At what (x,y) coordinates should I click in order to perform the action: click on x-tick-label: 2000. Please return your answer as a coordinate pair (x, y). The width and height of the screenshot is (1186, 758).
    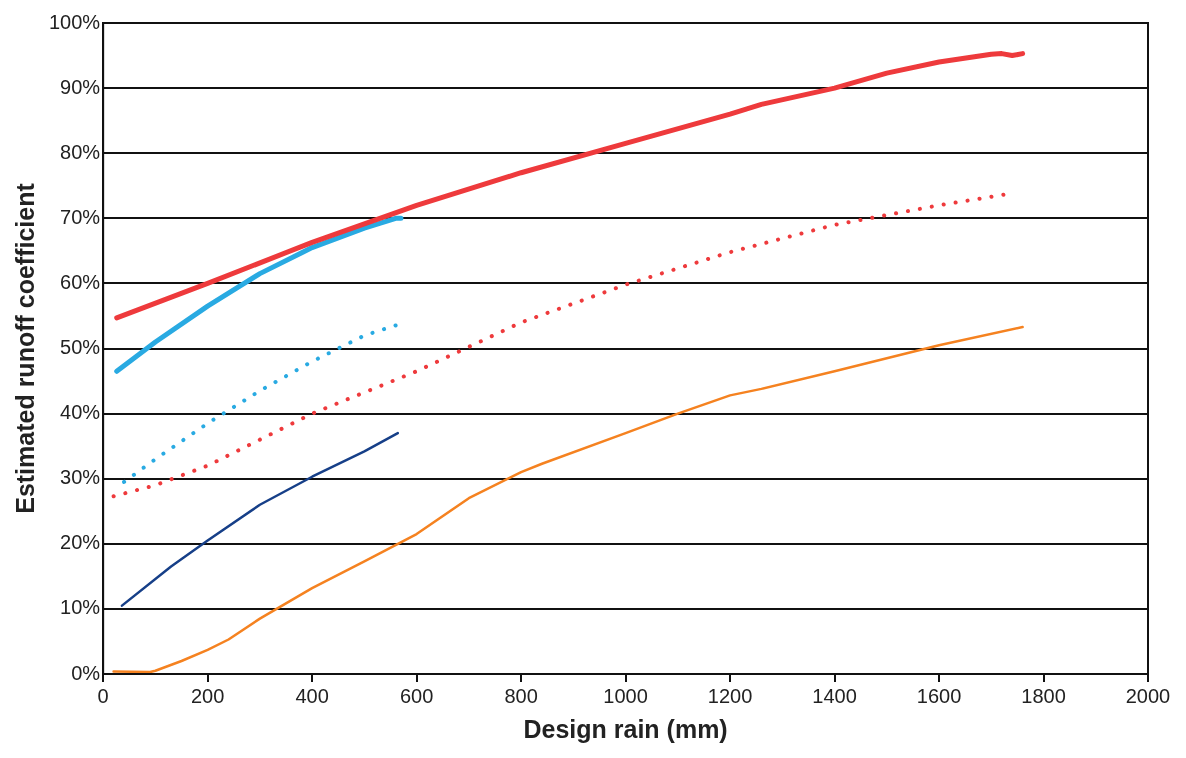
    Looking at the image, I should click on (1148, 695).